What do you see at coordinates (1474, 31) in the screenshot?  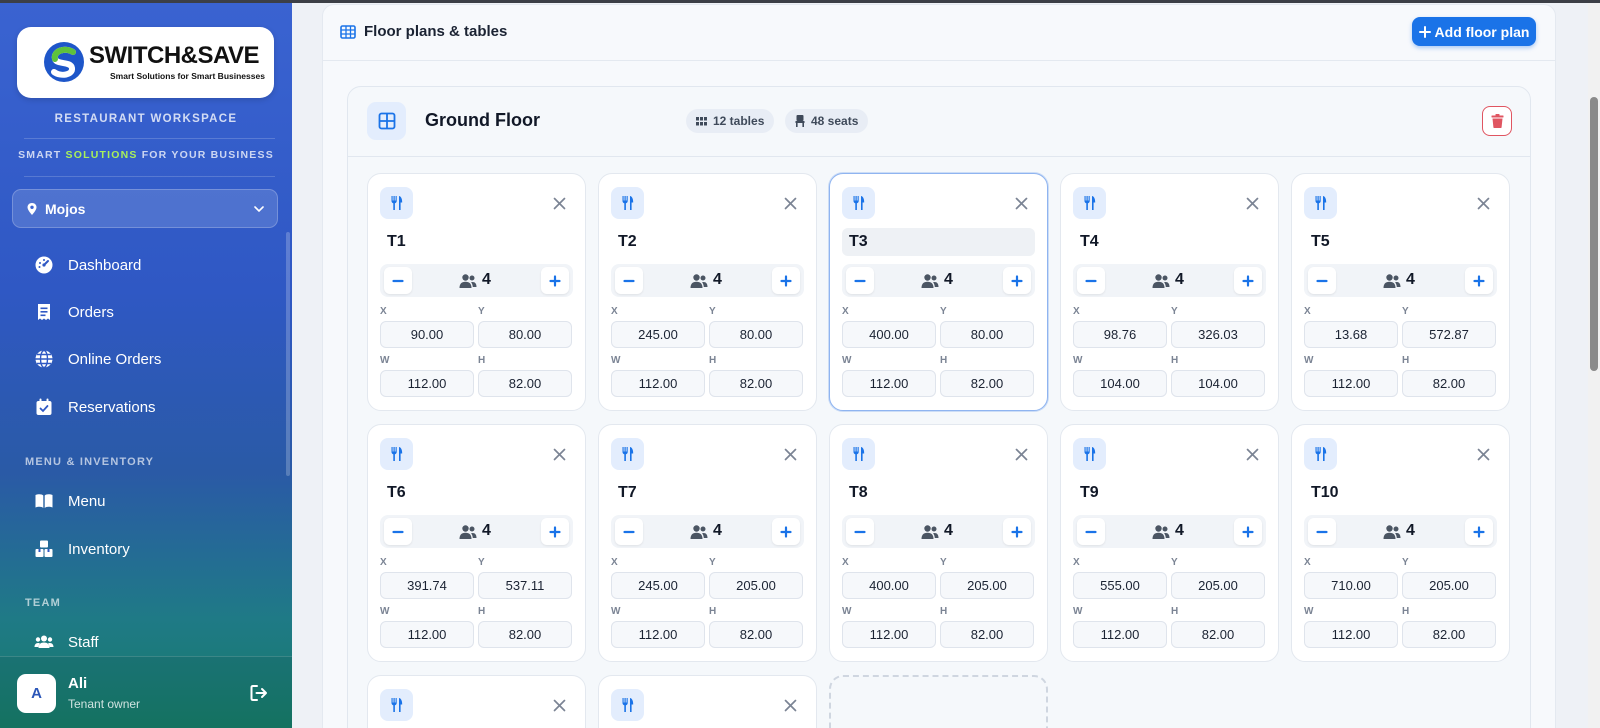 I see `add-floor-plan-button: Add floor plan` at bounding box center [1474, 31].